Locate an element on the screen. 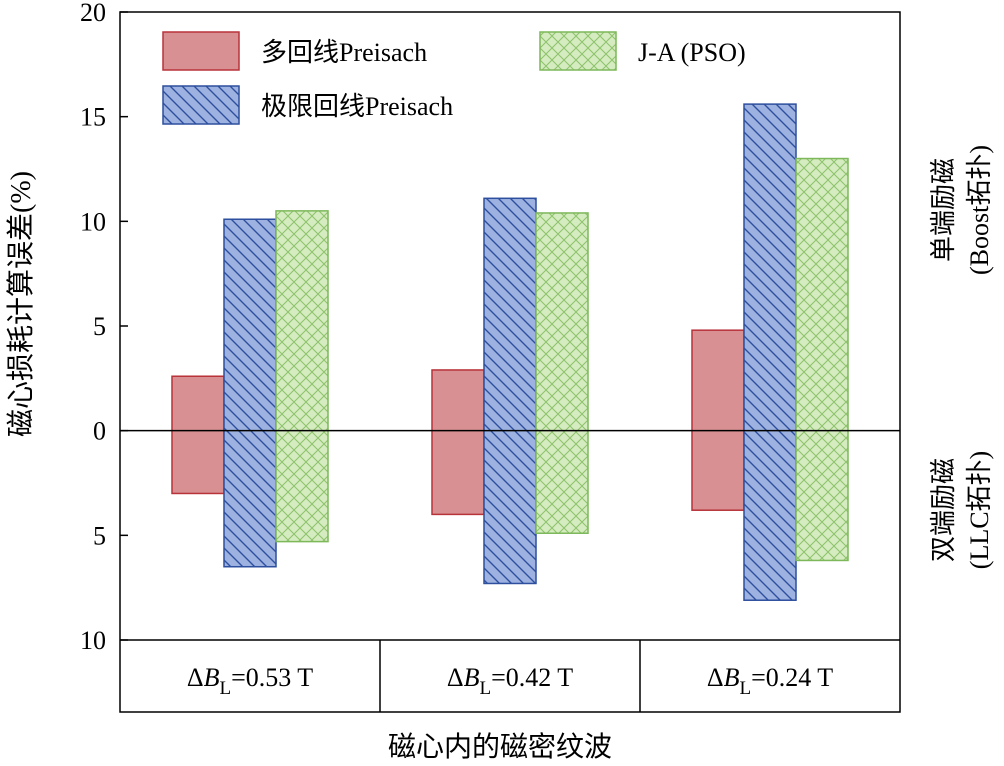 The height and width of the screenshot is (766, 1004). right-label-lower-line1: 双端励磁 is located at coordinates (943, 510).